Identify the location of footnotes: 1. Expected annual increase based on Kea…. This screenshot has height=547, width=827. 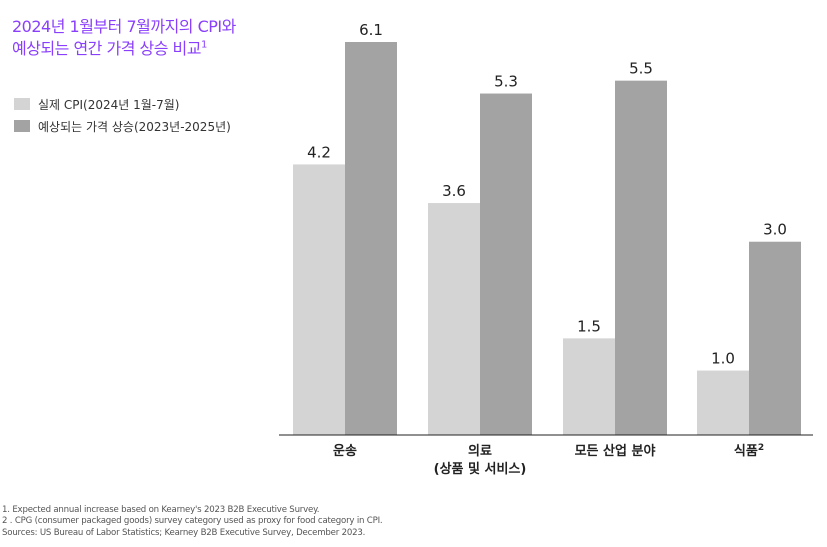
(192, 522).